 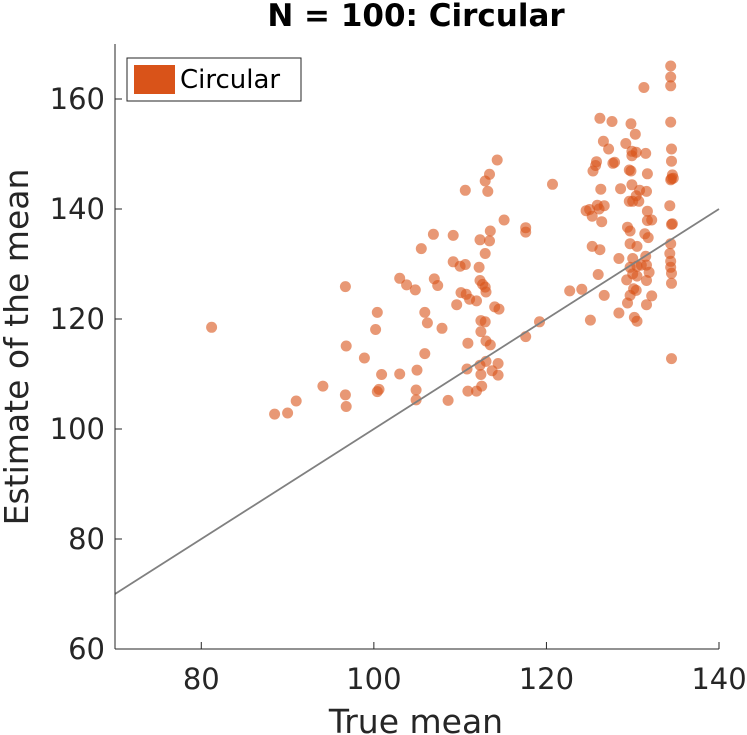 I want to click on x-axis-label: True mean, so click(x=415, y=718).